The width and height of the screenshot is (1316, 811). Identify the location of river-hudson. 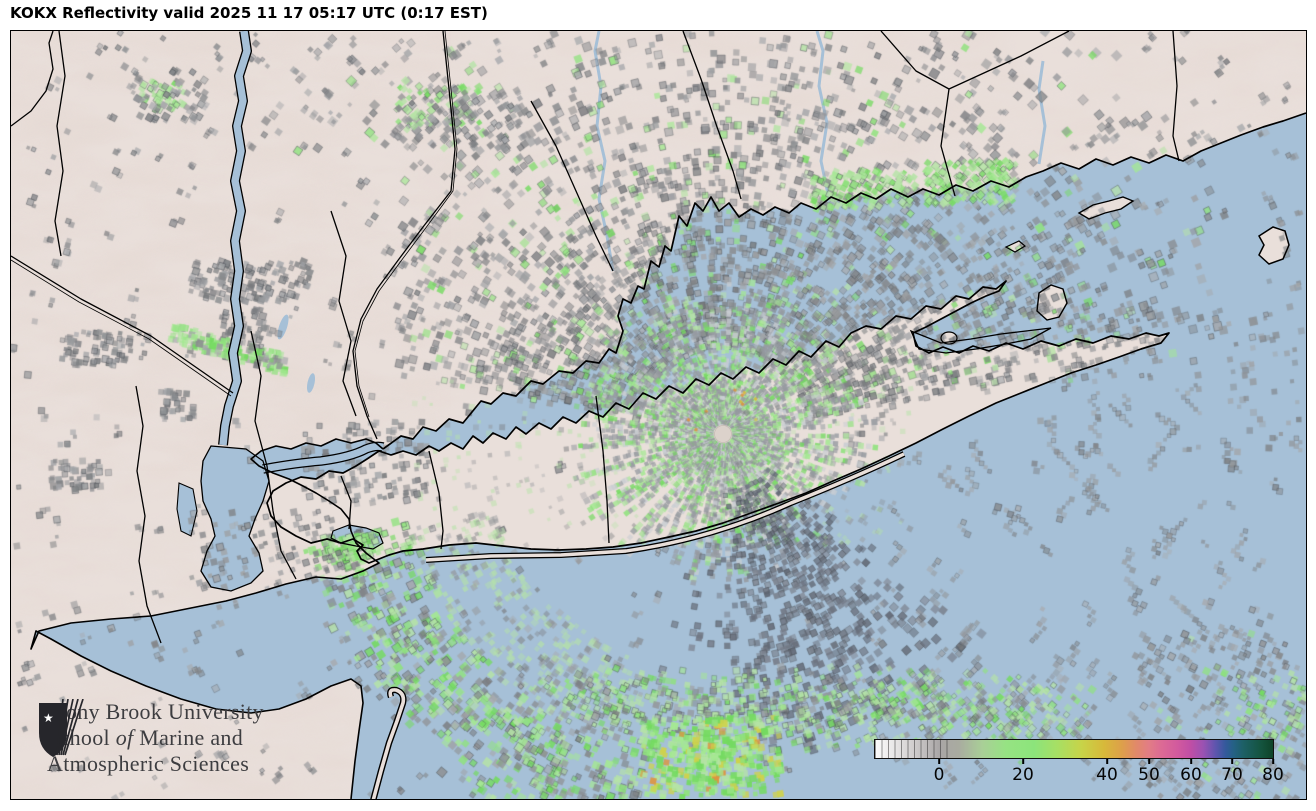
(235, 238).